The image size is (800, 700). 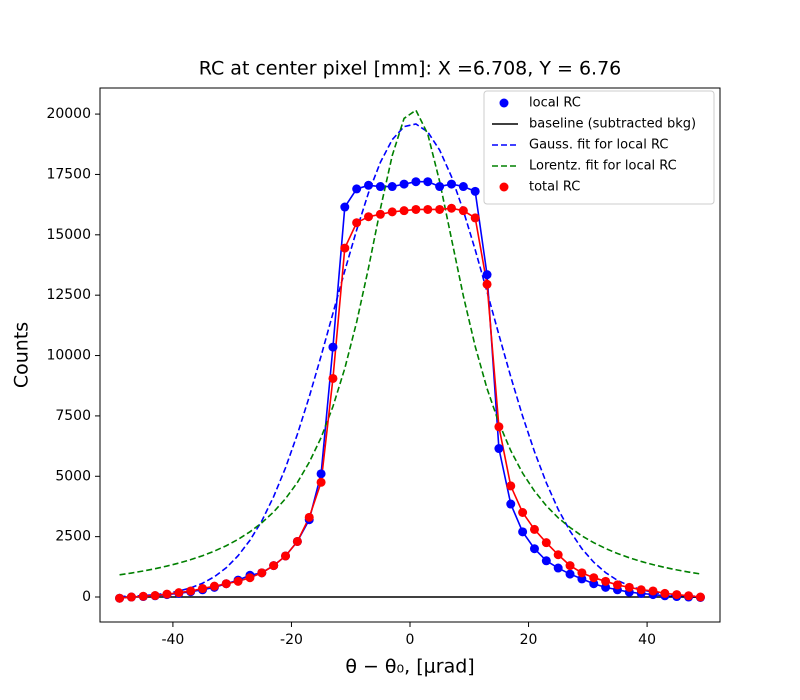 I want to click on y-tick-label: 5000, so click(x=73, y=476).